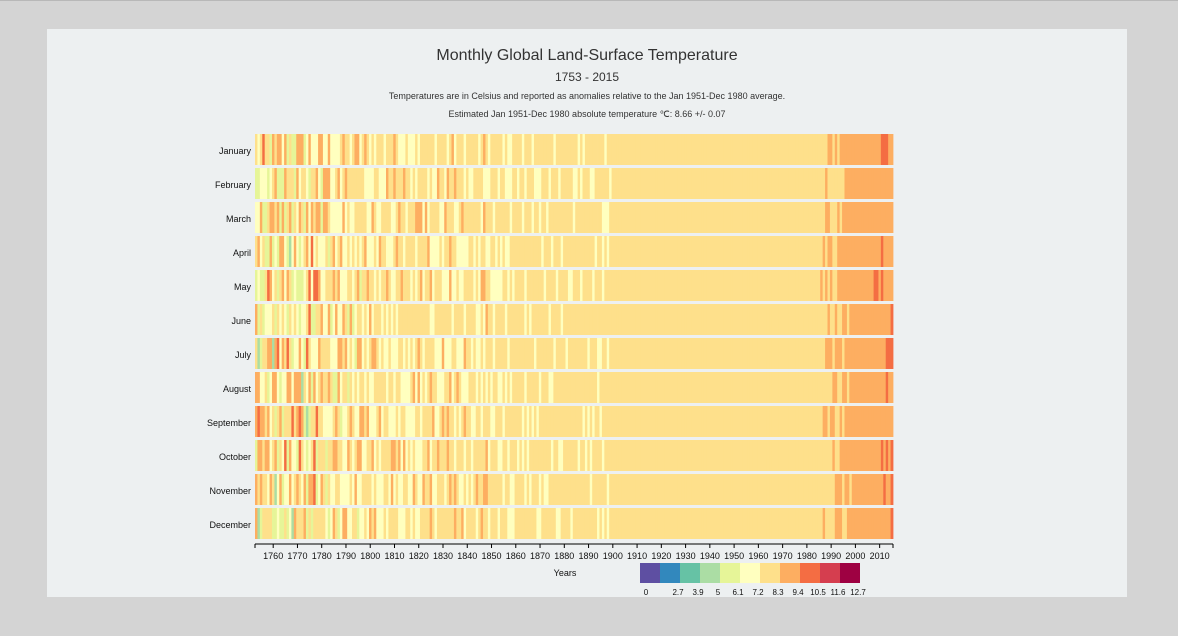 This screenshot has width=1178, height=636. I want to click on month-label: October, so click(235, 457).